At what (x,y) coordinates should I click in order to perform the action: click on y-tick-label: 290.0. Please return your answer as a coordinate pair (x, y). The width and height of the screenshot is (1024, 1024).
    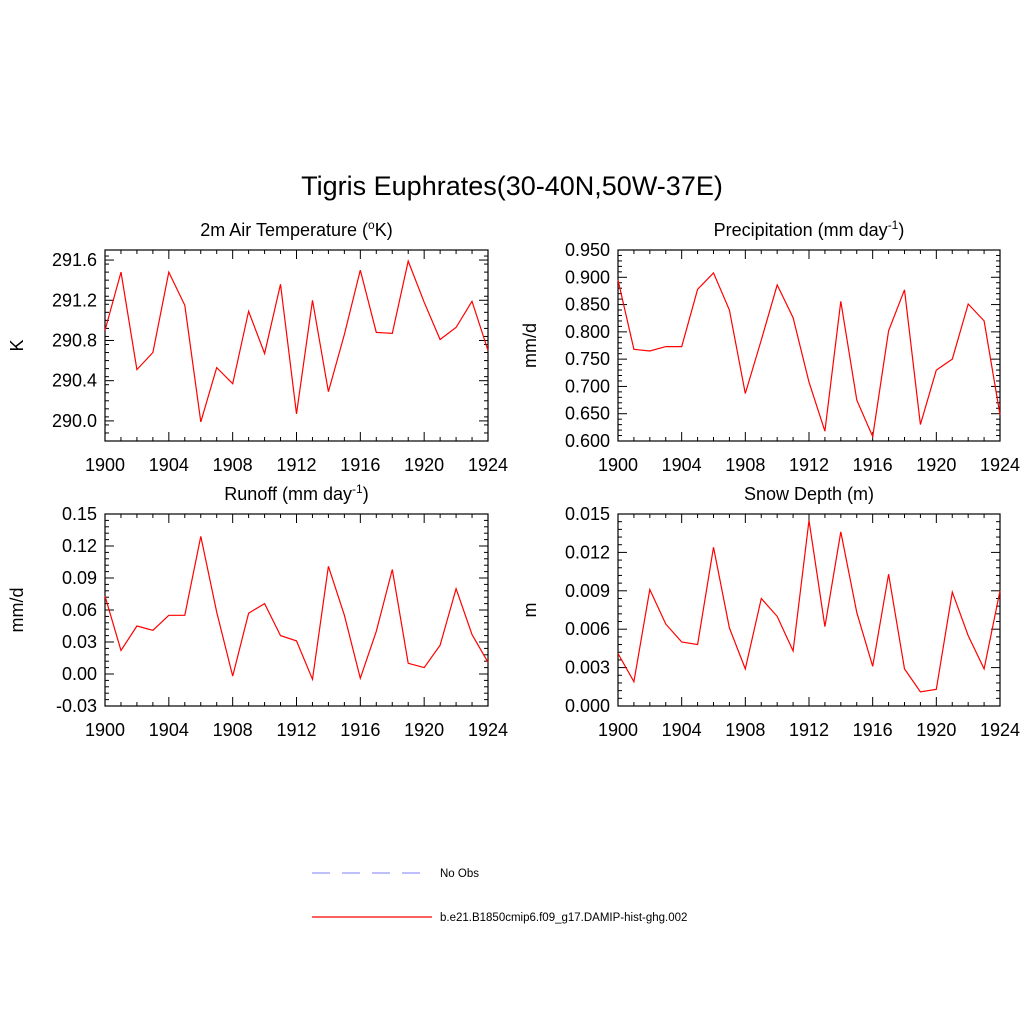
    Looking at the image, I should click on (74, 421).